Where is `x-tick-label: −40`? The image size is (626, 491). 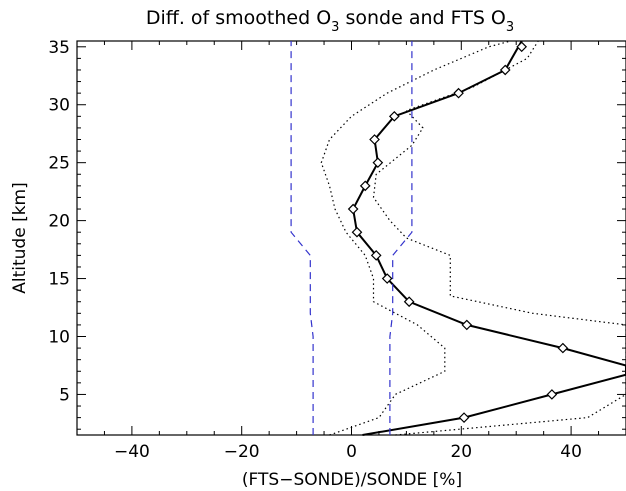 x-tick-label: −40 is located at coordinates (132, 452).